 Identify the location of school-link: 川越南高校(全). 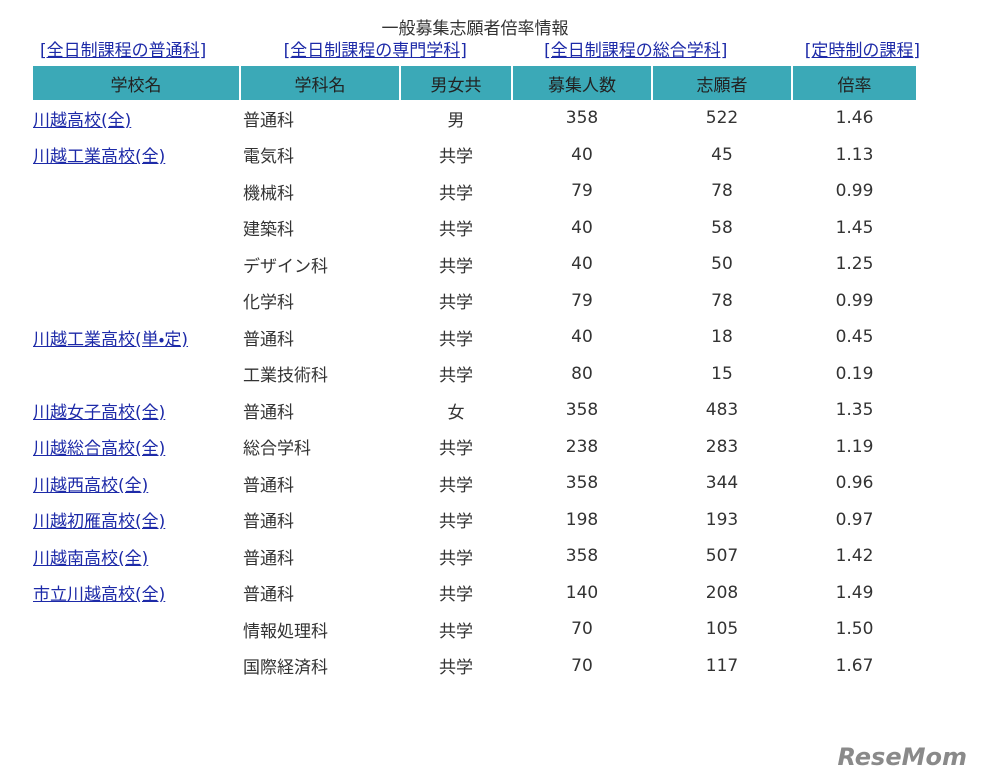
(91, 558).